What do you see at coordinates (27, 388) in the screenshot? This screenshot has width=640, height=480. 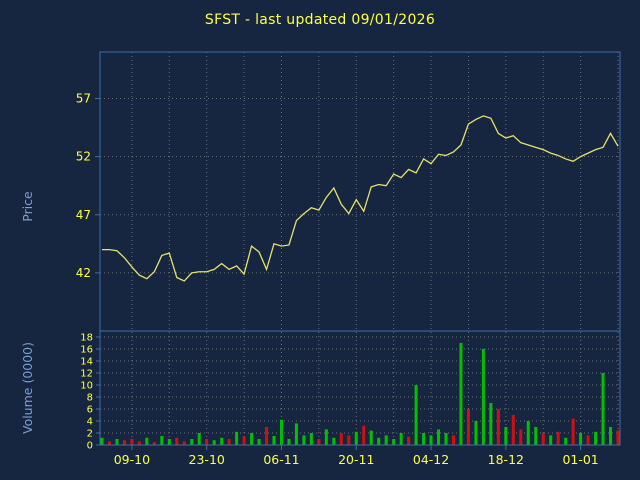 I see `volume-axis-label: Volume (0000)` at bounding box center [27, 388].